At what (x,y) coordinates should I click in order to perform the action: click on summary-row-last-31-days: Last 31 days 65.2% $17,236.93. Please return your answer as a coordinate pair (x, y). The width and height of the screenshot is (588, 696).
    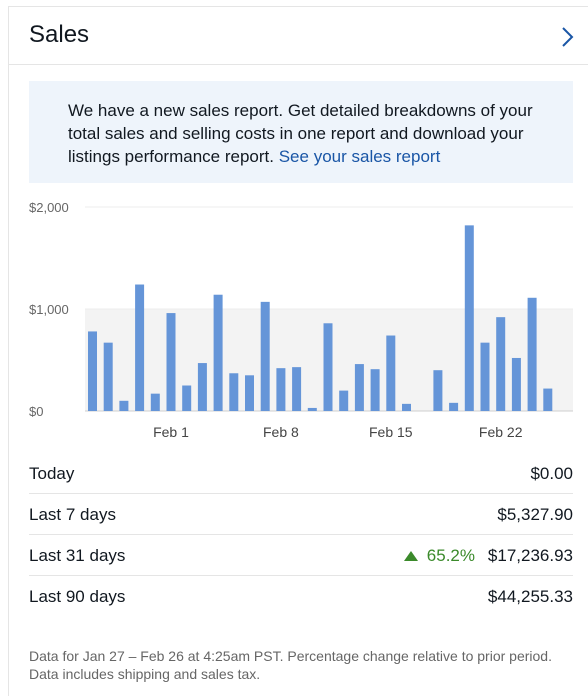
    Looking at the image, I should click on (301, 555).